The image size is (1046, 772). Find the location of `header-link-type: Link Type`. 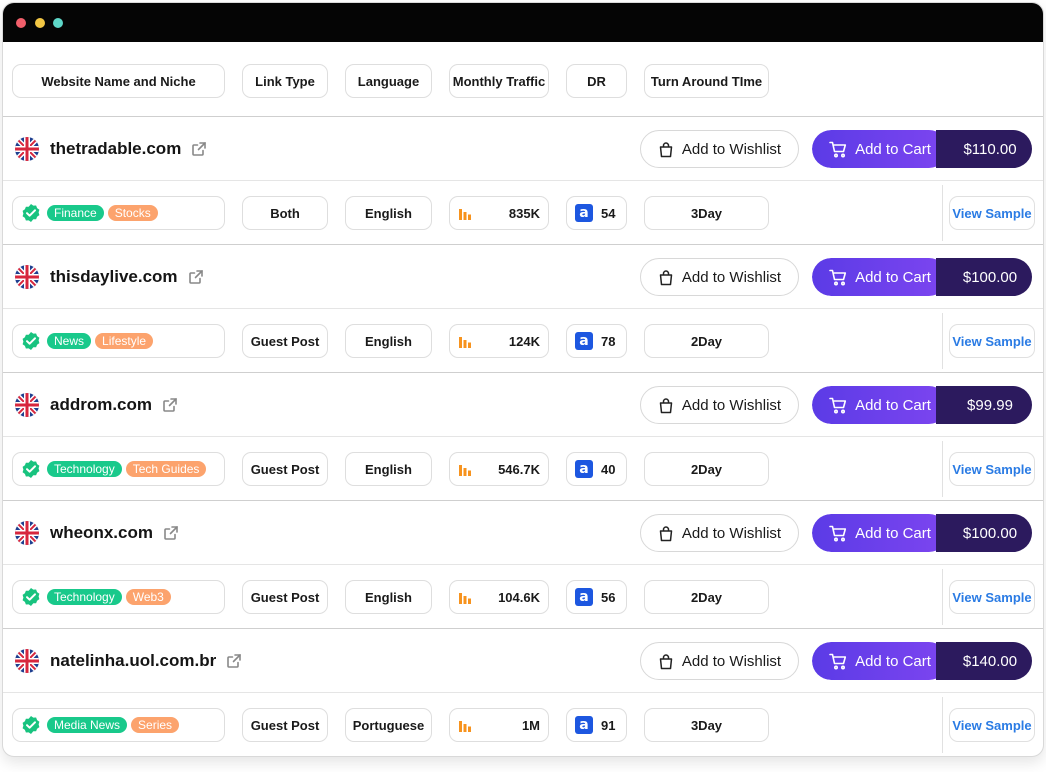

header-link-type: Link Type is located at coordinates (285, 81).